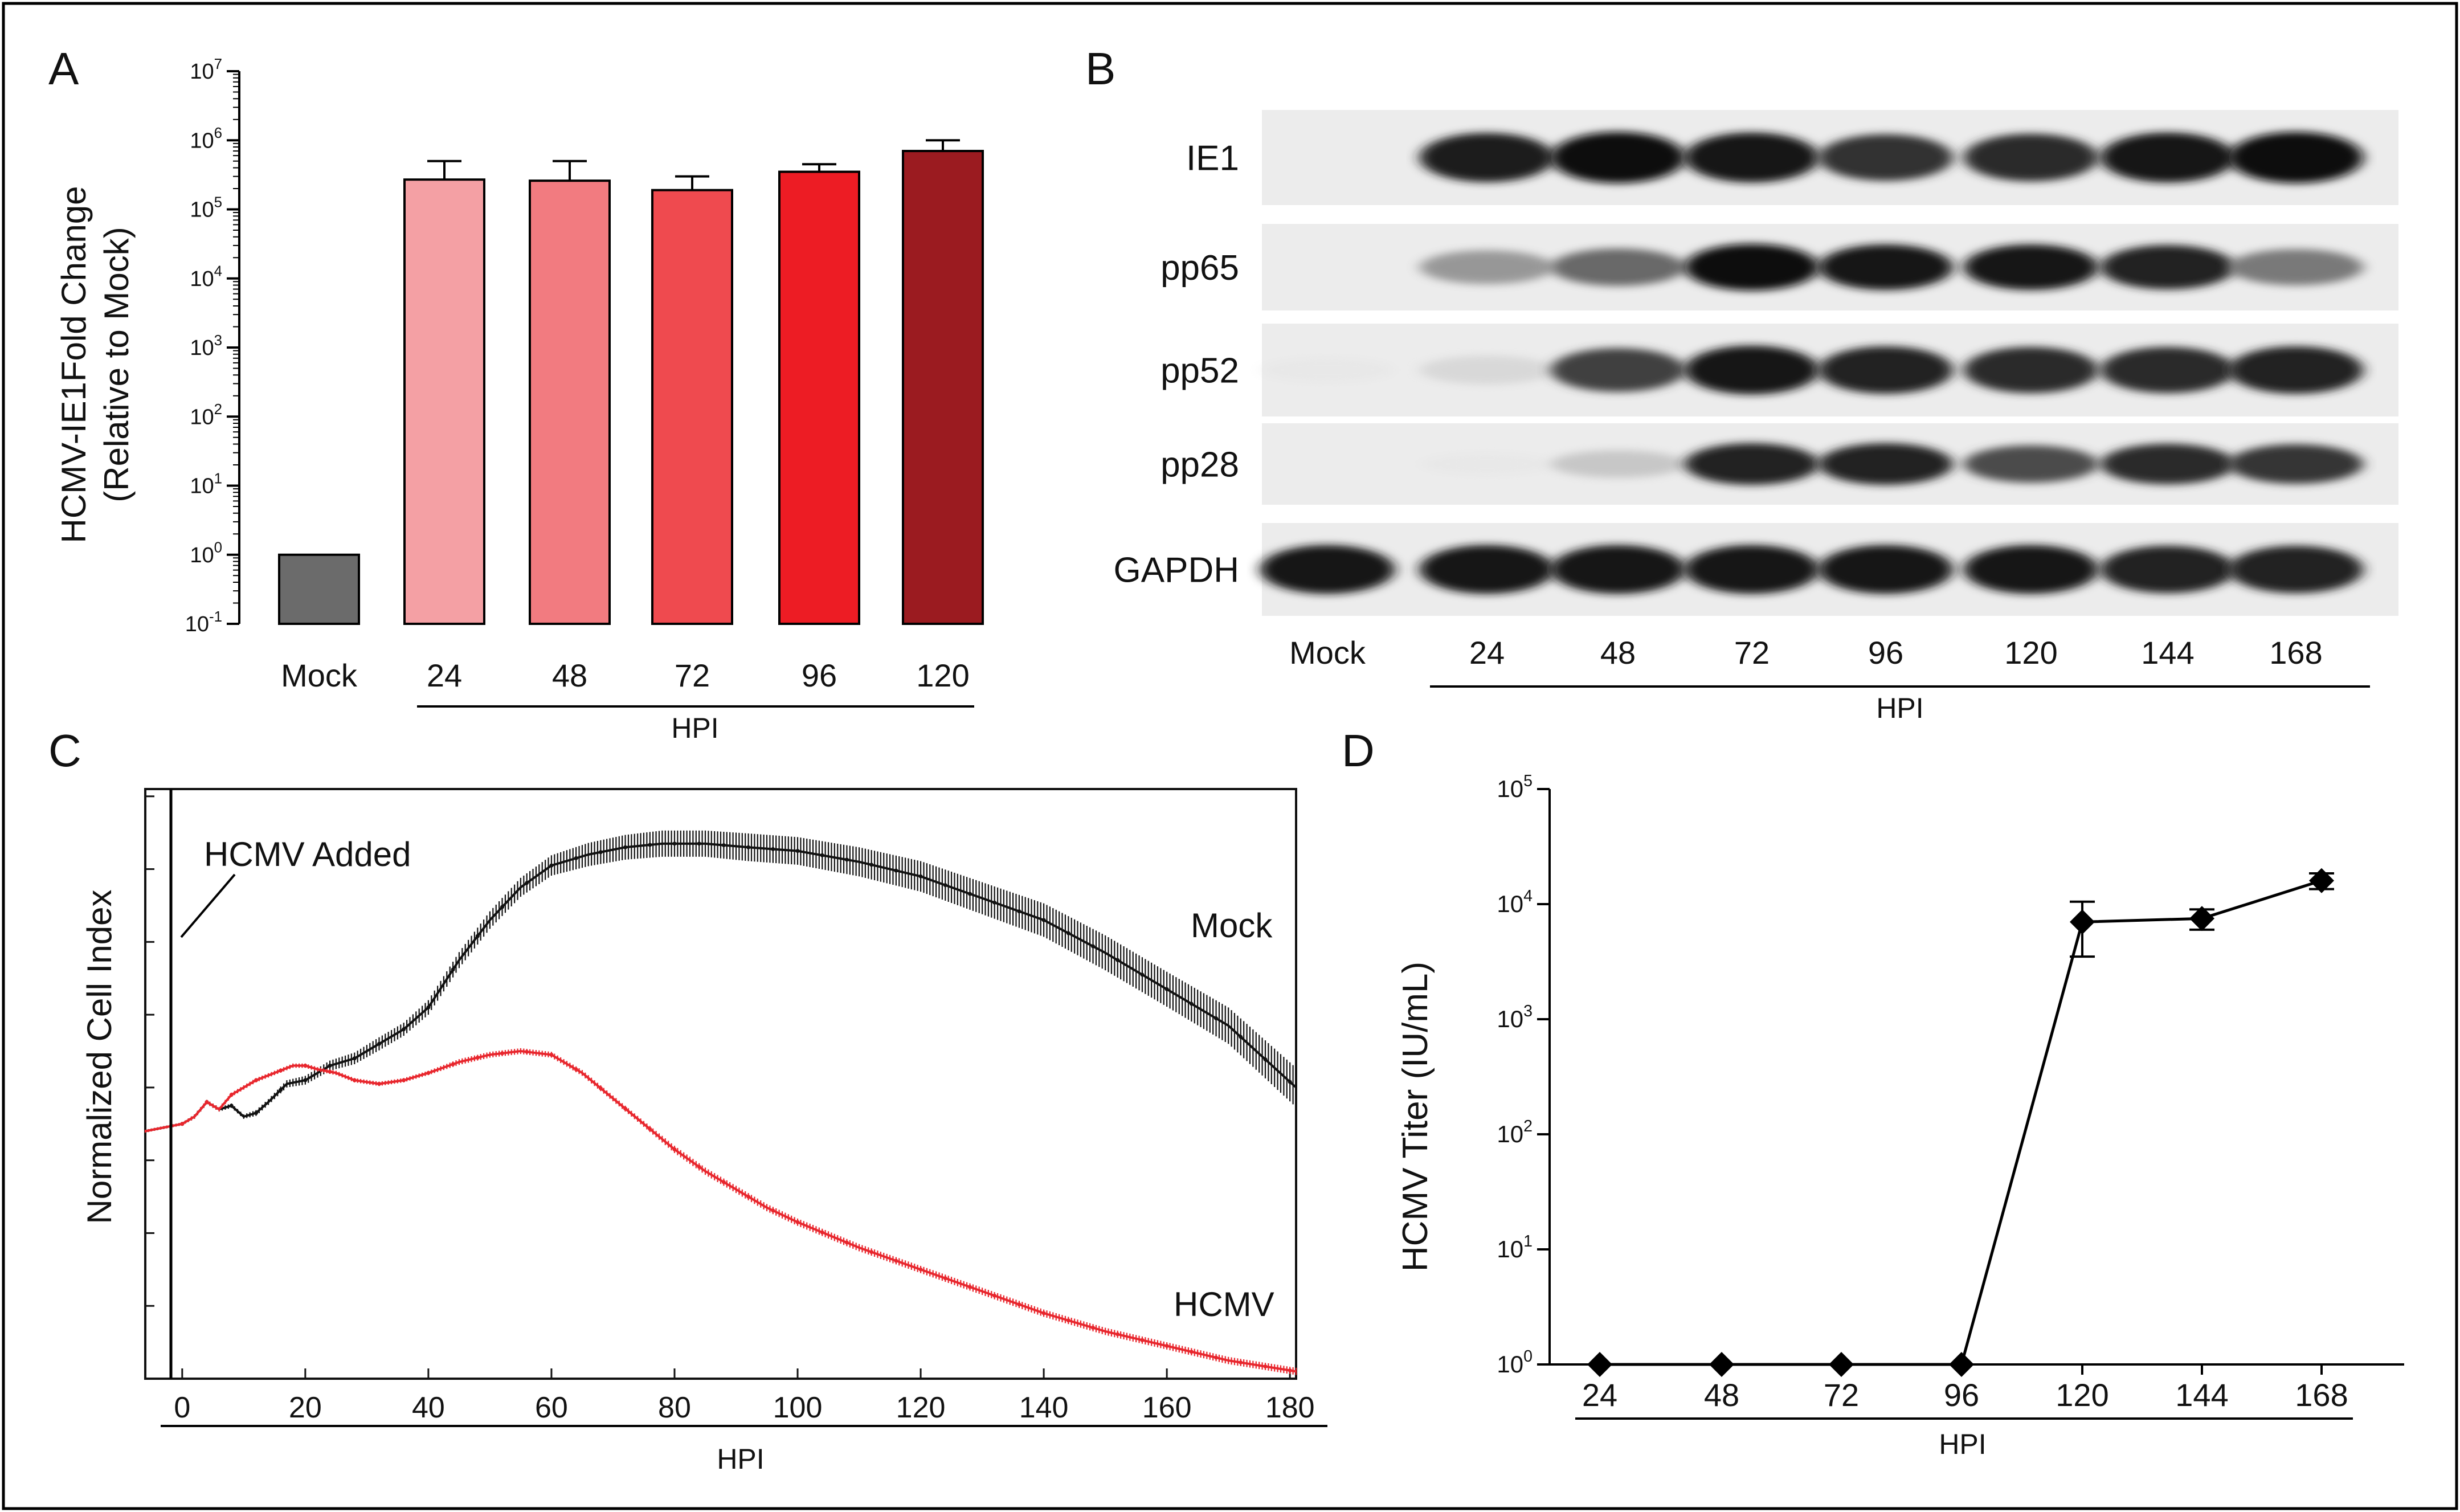 The image size is (2460, 1512). Describe the element at coordinates (552, 1407) in the screenshot. I see `panel-c-x-tick-label: 60` at that location.